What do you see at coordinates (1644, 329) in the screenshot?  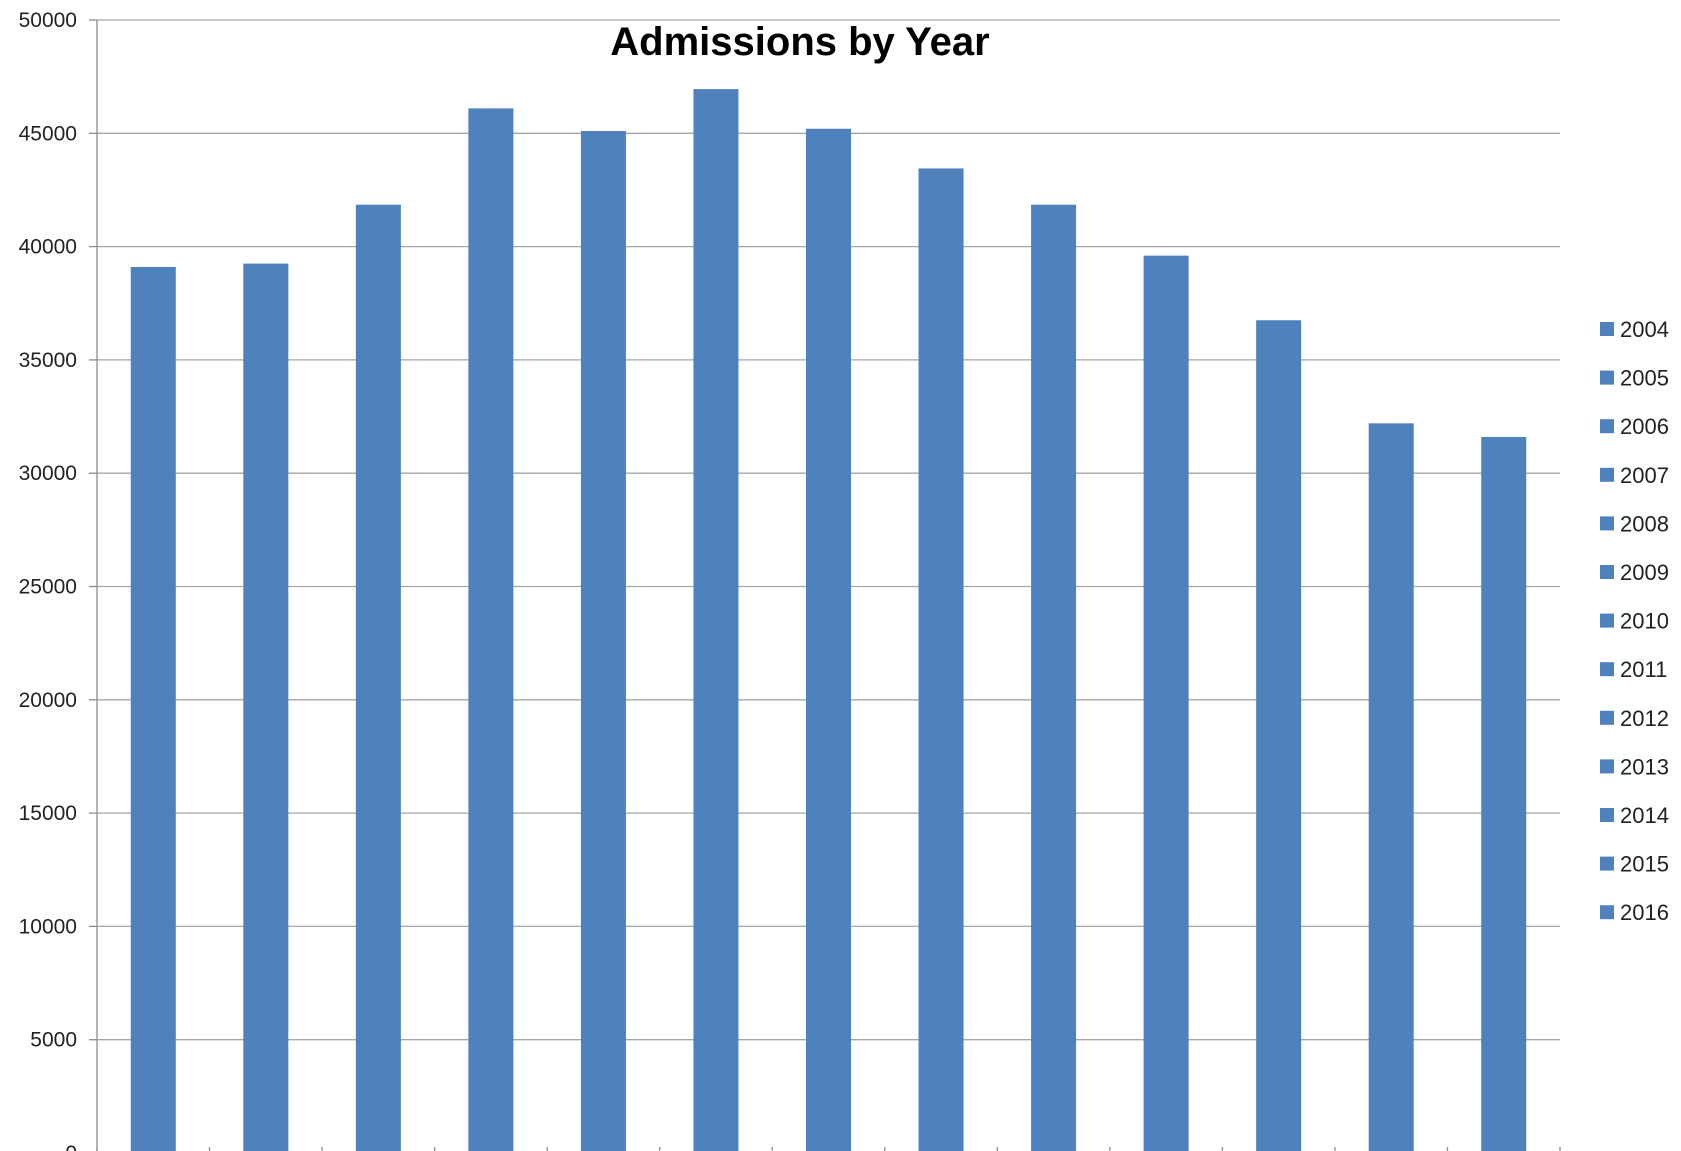 I see `legend-label-2004: 2004` at bounding box center [1644, 329].